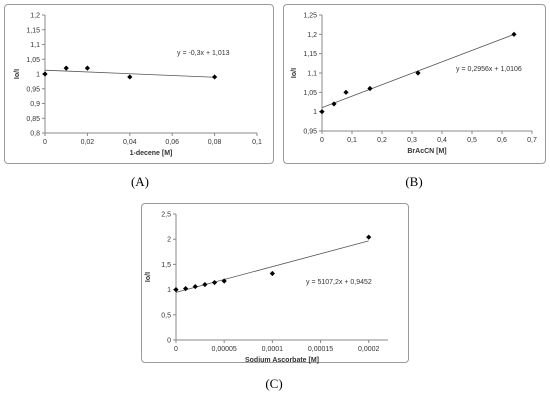 This screenshot has width=550, height=402. Describe the element at coordinates (169, 240) in the screenshot. I see `y-tick-label: 2` at that location.